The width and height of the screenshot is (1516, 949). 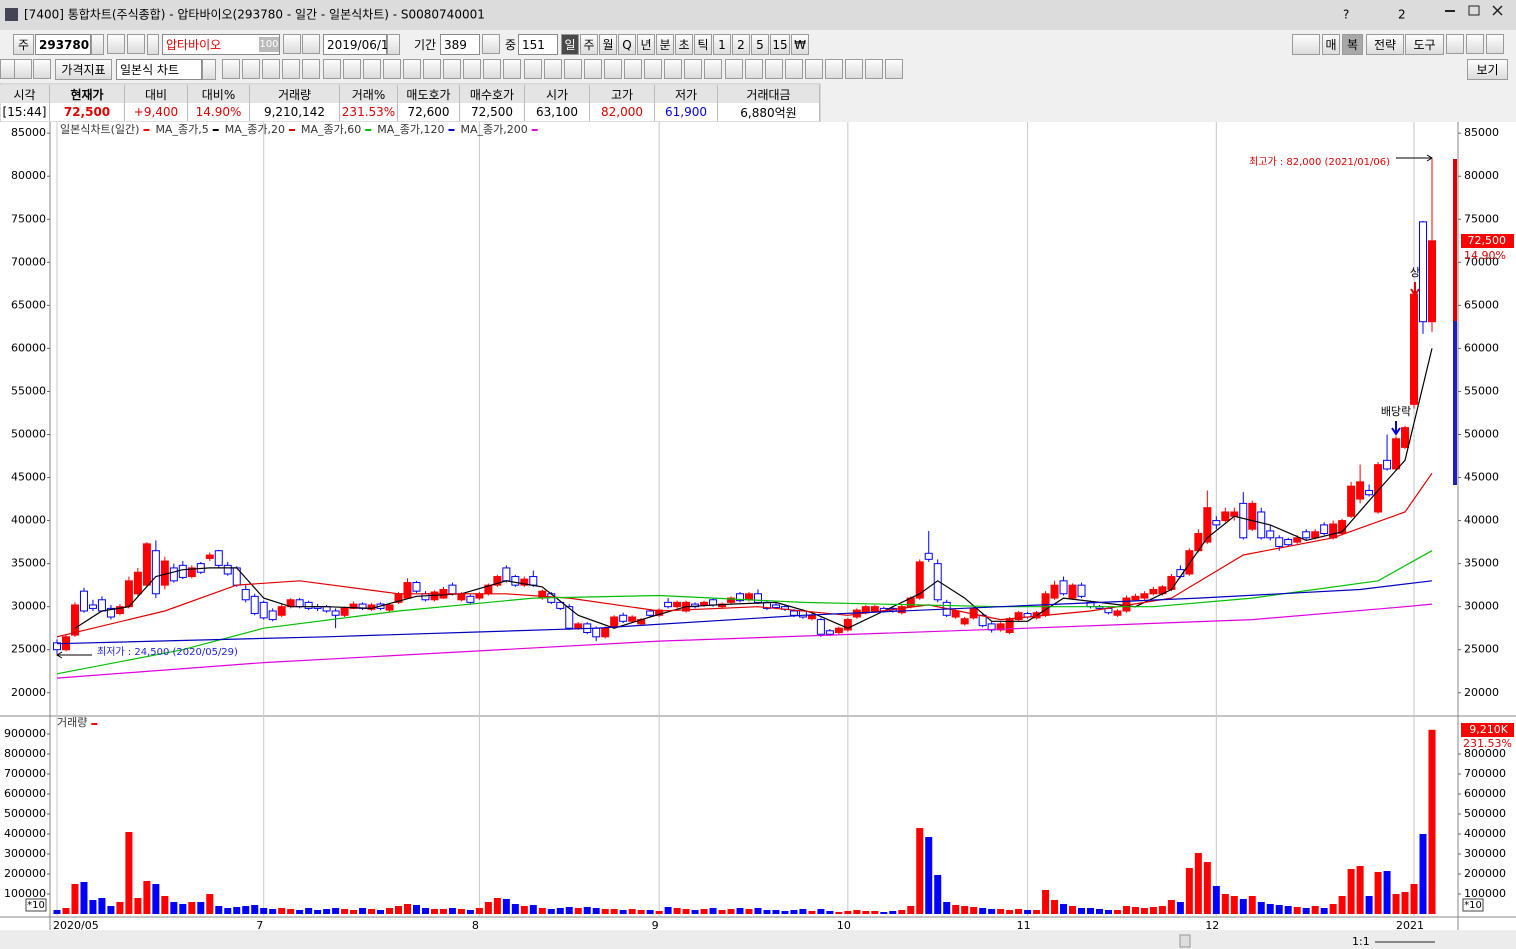 What do you see at coordinates (741, 44) in the screenshot?
I see `period-unit-button: 2` at bounding box center [741, 44].